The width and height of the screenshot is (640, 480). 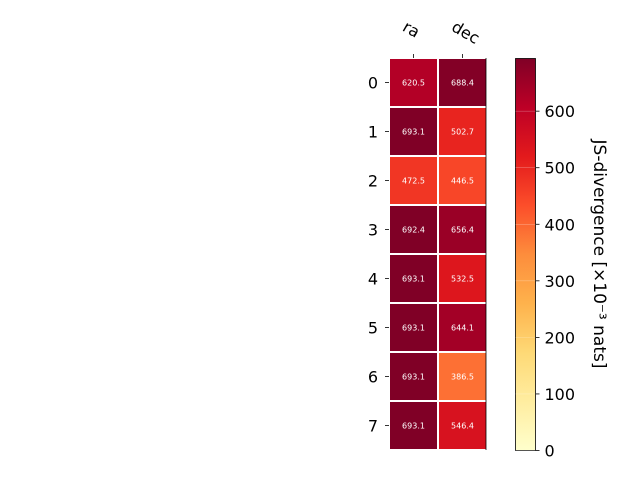 I want to click on colorbar-tick-label: 200, so click(x=560, y=337).